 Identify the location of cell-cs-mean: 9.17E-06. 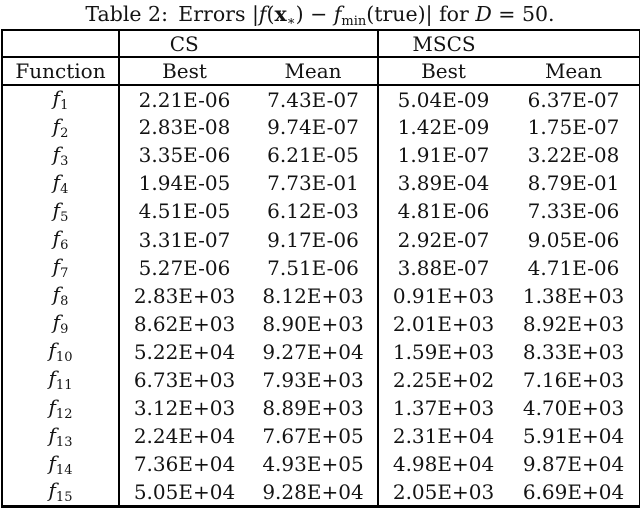
(313, 239).